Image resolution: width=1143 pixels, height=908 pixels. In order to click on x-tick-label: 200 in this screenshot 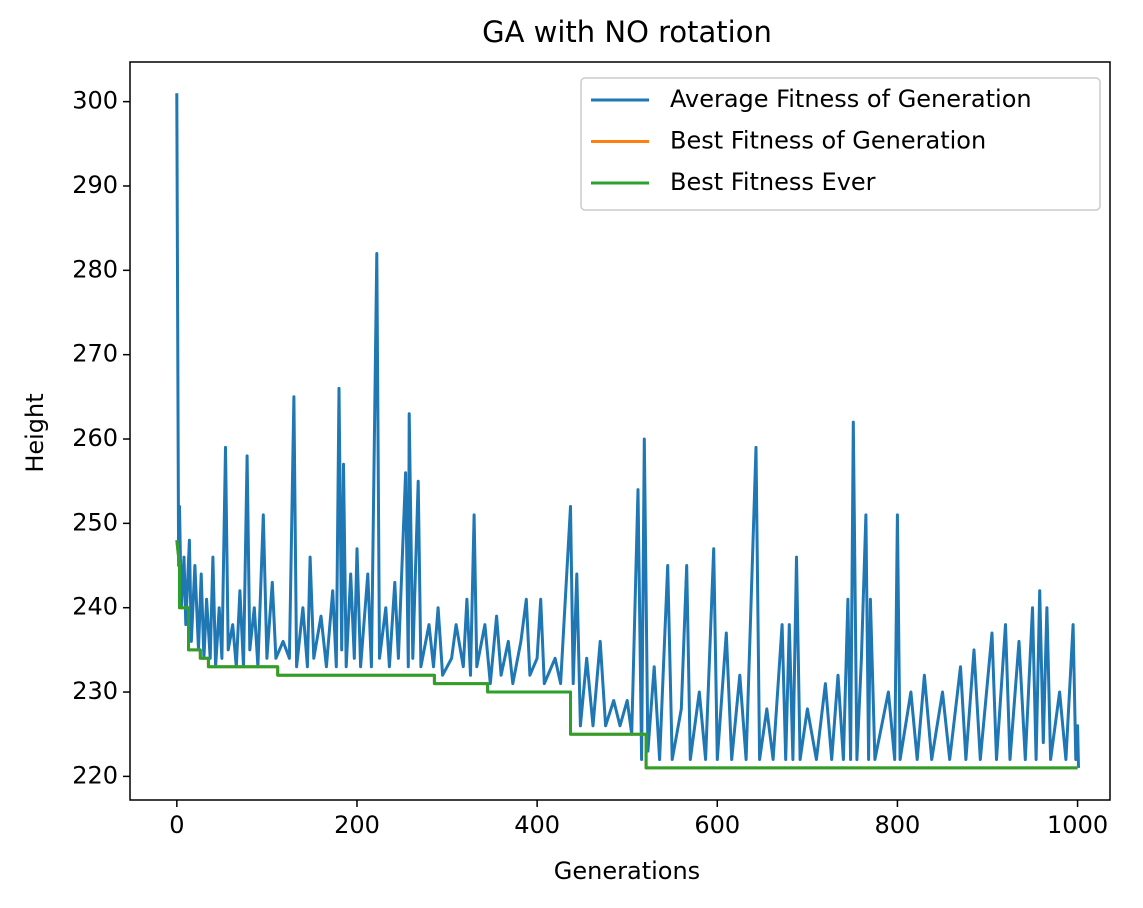, I will do `click(357, 825)`.